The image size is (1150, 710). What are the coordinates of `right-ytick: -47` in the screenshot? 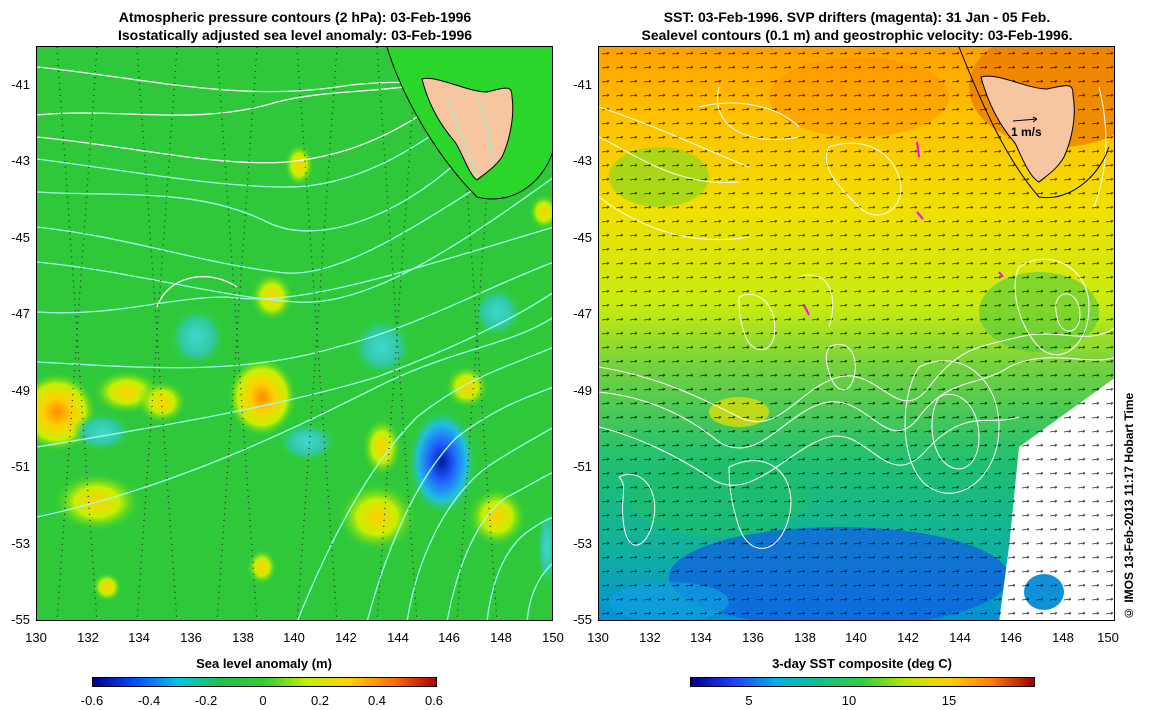 It's located at (582, 313).